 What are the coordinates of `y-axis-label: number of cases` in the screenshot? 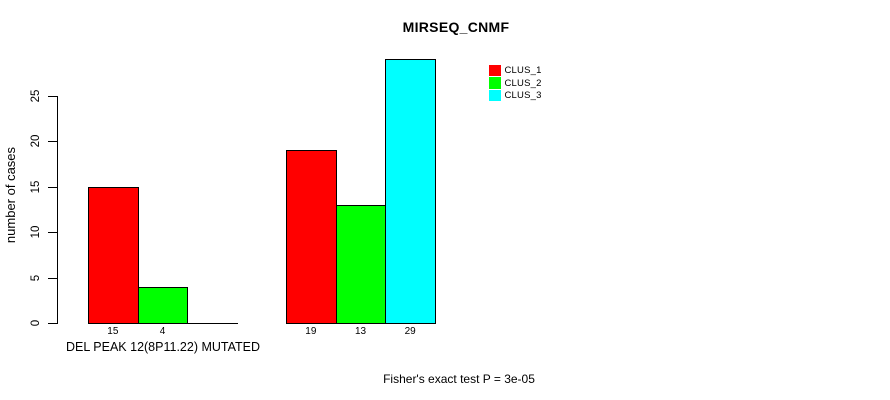 It's located at (10, 195).